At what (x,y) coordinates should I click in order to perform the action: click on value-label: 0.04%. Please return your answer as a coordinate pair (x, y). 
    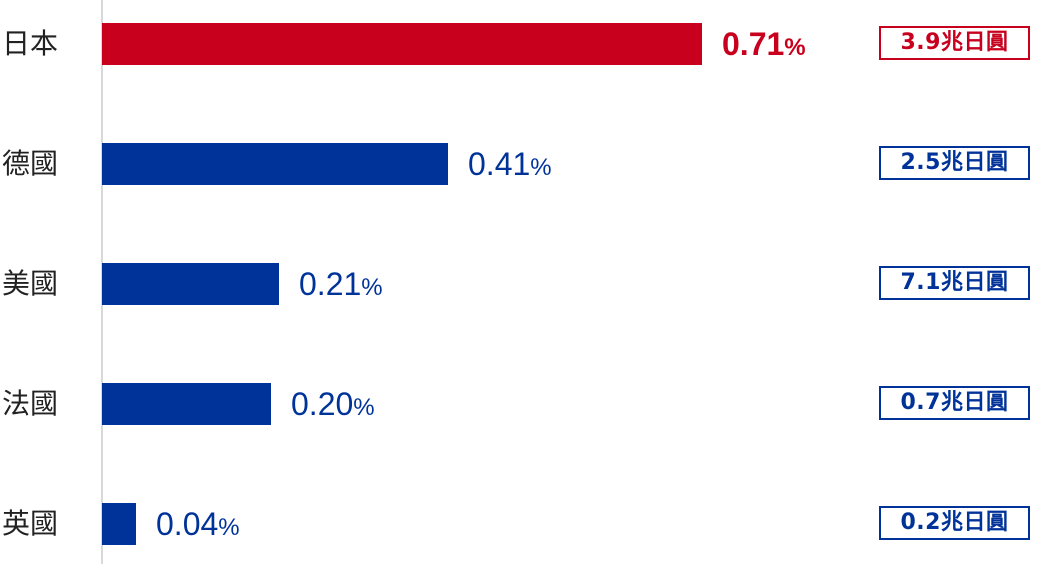
    Looking at the image, I should click on (198, 524).